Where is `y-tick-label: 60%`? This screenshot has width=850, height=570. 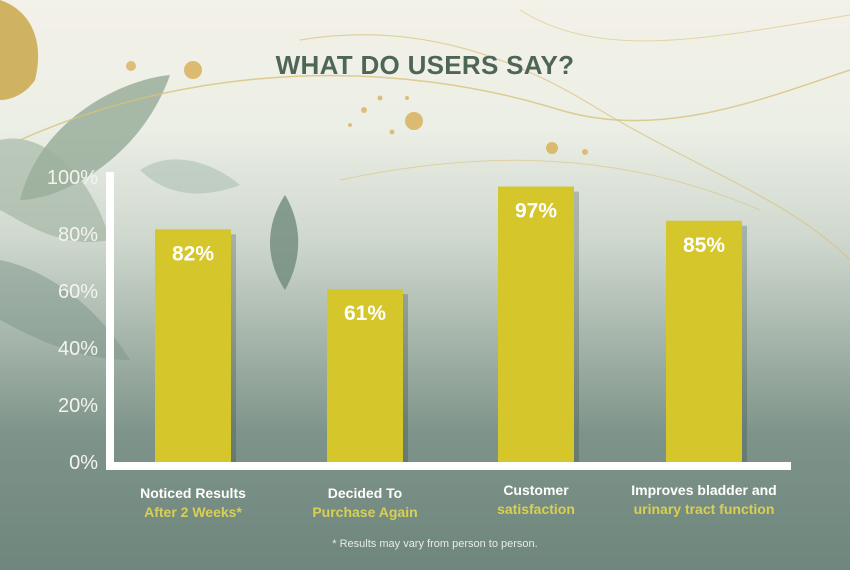
y-tick-label: 60% is located at coordinates (77, 292).